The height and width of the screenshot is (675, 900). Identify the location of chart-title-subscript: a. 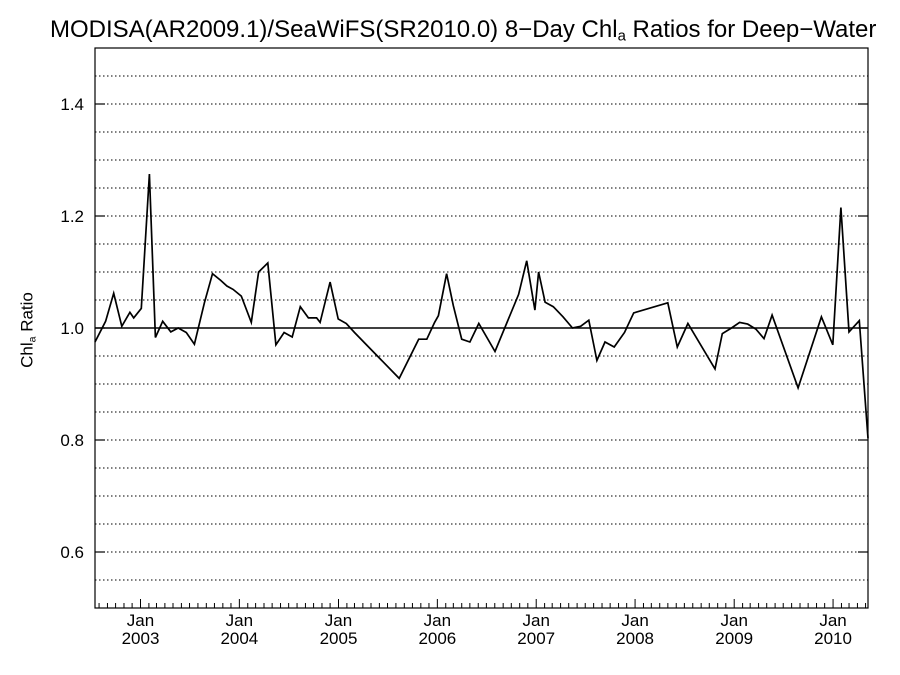
(621, 36).